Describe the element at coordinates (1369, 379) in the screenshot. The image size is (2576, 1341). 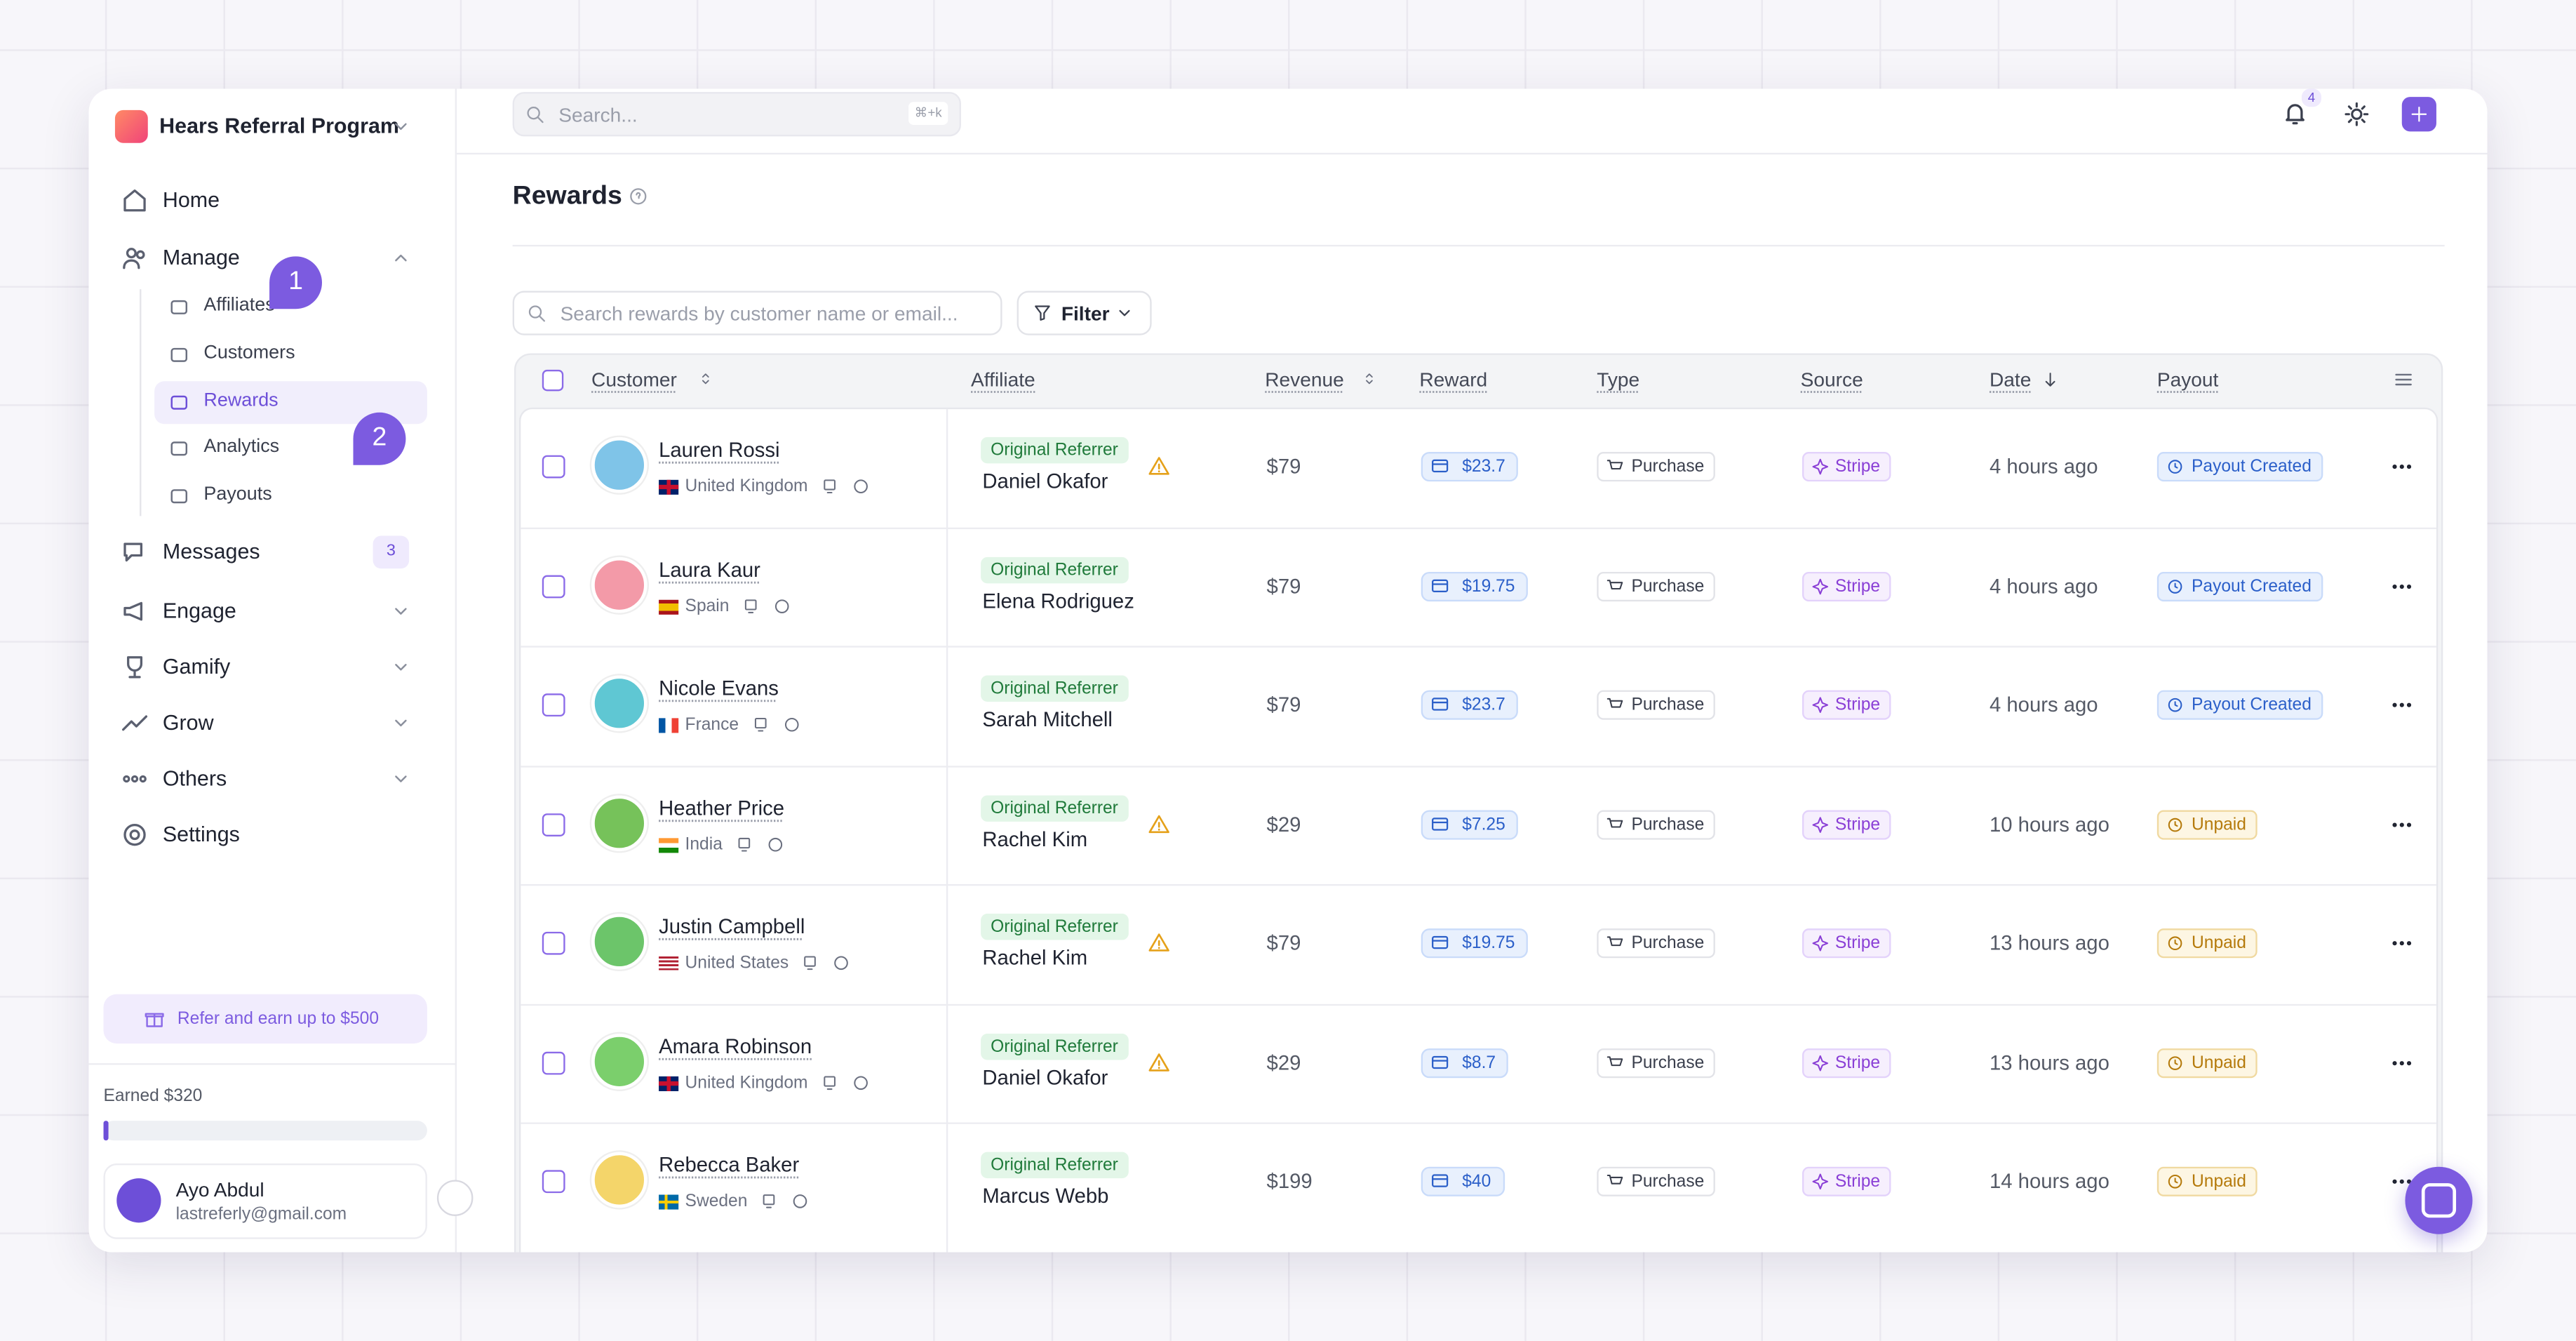
I see `sort-icon` at that location.